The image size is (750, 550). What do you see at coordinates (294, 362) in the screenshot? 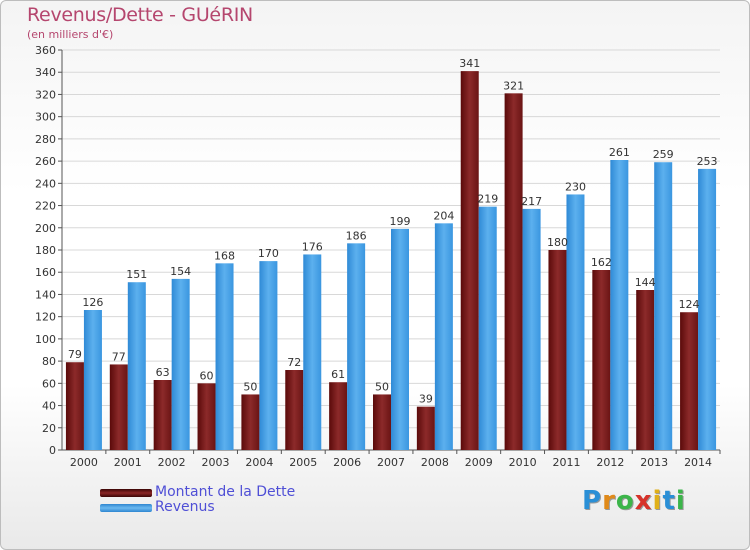
I see `data-label-debt: 72` at bounding box center [294, 362].